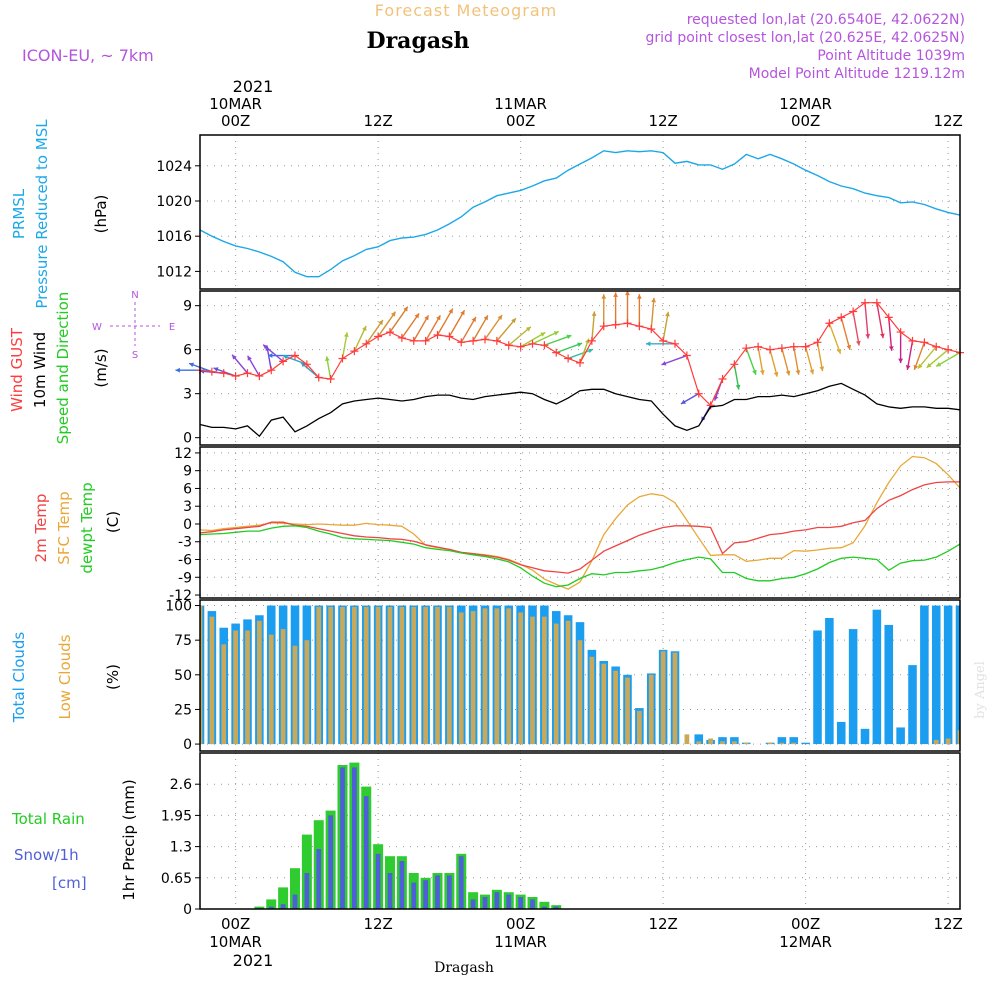 The width and height of the screenshot is (1000, 1000). I want to click on sfc-line, so click(580, 522).